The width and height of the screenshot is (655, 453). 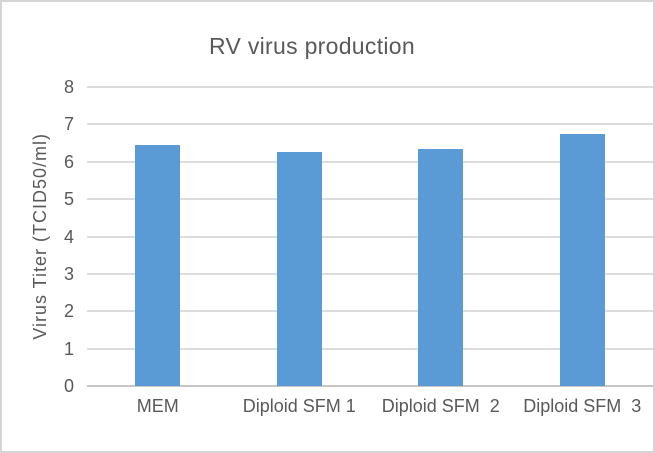 I want to click on y-tick-label-1: 1, so click(x=68, y=348).